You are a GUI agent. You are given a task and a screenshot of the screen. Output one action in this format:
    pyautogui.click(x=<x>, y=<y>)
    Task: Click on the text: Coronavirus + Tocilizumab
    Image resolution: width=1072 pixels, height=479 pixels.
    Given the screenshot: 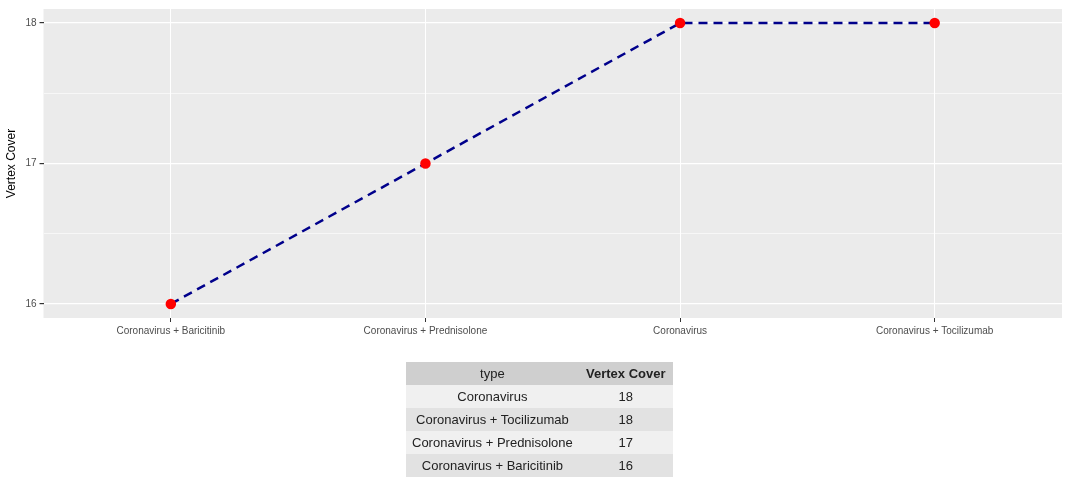 What is the action you would take?
    pyautogui.click(x=492, y=419)
    